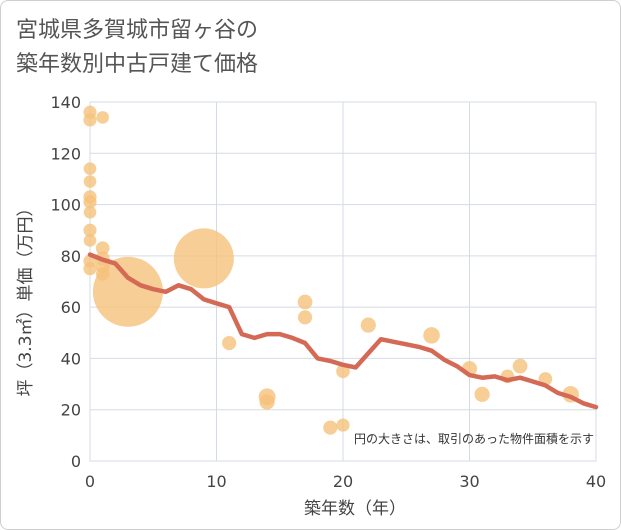 The height and width of the screenshot is (530, 621). What do you see at coordinates (469, 481) in the screenshot?
I see `x-tick-label: 30` at bounding box center [469, 481].